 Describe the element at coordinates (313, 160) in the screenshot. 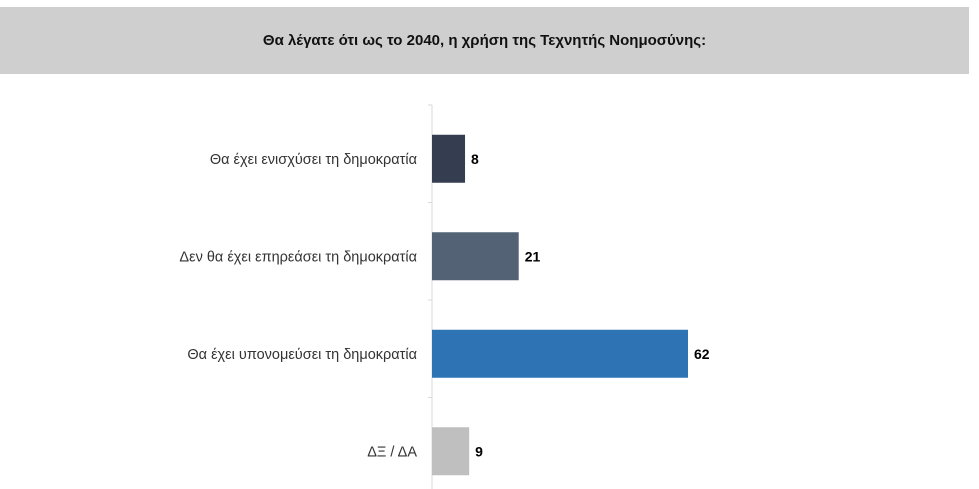

I see `category-label: Θα έχει ενισχύσει τη δημοκρατία` at that location.